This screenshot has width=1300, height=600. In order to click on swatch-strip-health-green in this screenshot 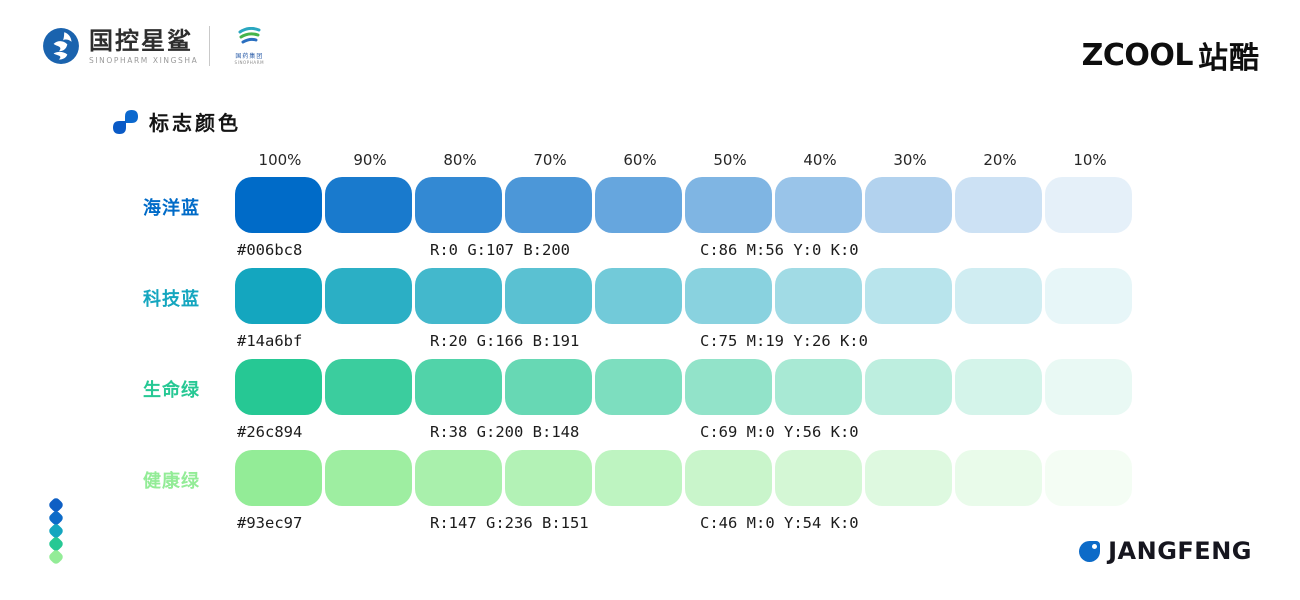, I will do `click(767, 478)`.